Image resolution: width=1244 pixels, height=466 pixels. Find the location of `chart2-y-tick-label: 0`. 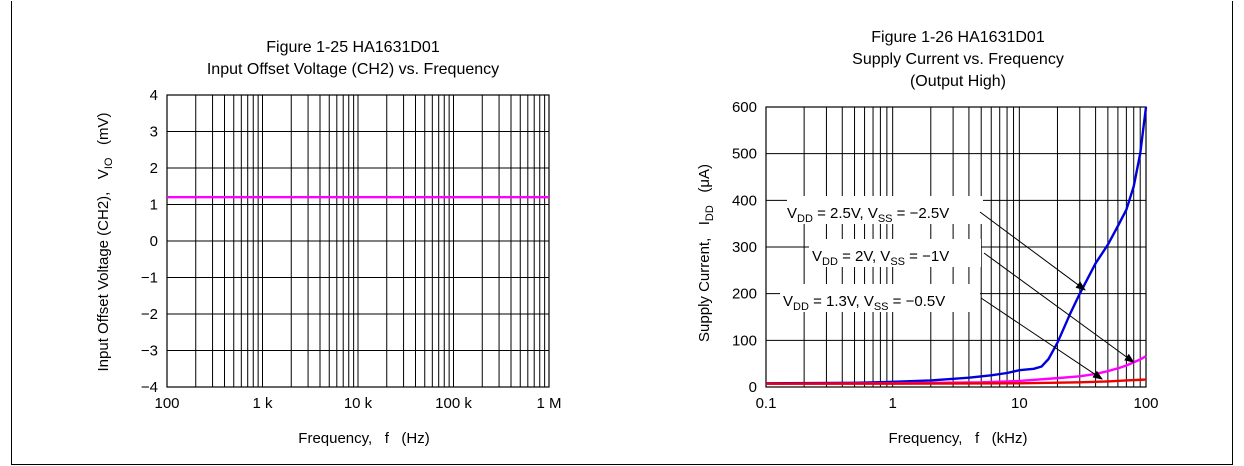

chart2-y-tick-label: 0 is located at coordinates (753, 387).